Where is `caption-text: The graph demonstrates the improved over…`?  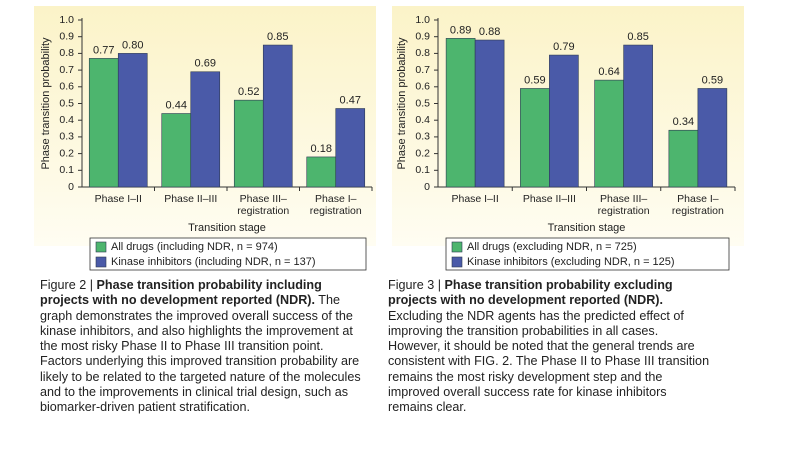 caption-text: The graph demonstrates the improved over… is located at coordinates (200, 354).